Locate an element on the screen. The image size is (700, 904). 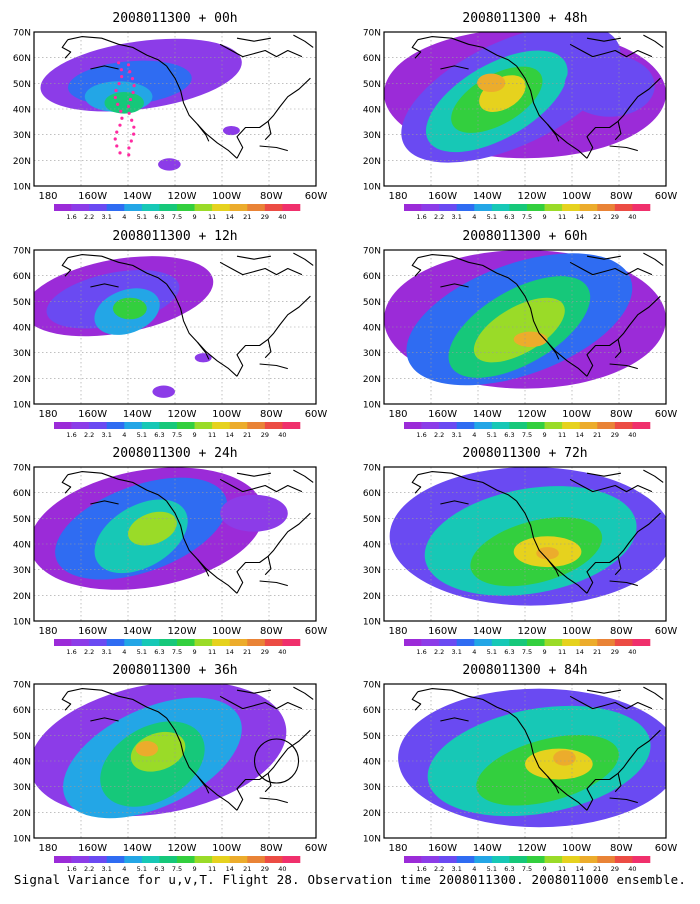
colorbar-label: 5.1 is located at coordinates (142, 652).